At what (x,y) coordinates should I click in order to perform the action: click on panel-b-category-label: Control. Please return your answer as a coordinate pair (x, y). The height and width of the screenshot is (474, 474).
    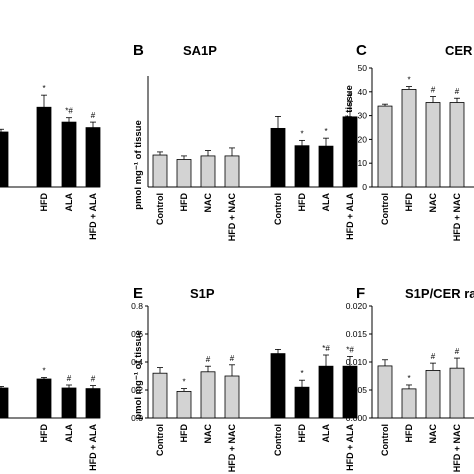
    Looking at the image, I should click on (278, 209).